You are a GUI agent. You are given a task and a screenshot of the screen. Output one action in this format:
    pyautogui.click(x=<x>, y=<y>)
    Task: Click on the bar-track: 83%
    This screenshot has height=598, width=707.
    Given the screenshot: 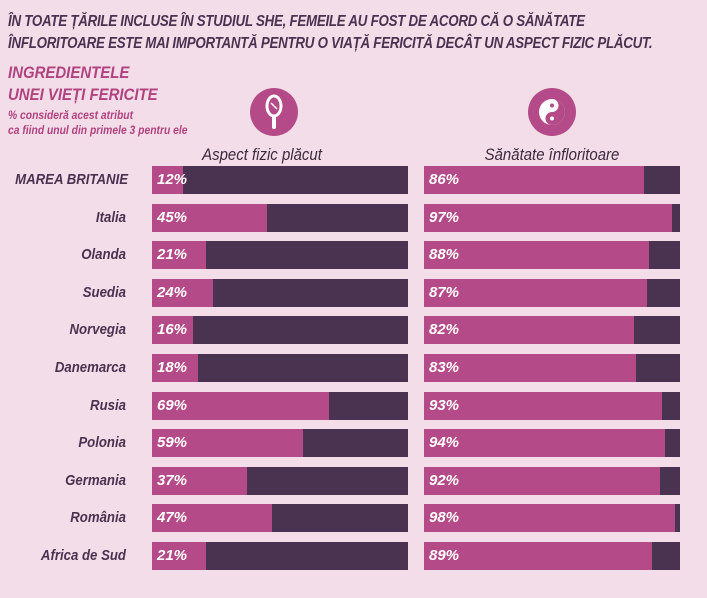 What is the action you would take?
    pyautogui.click(x=552, y=368)
    